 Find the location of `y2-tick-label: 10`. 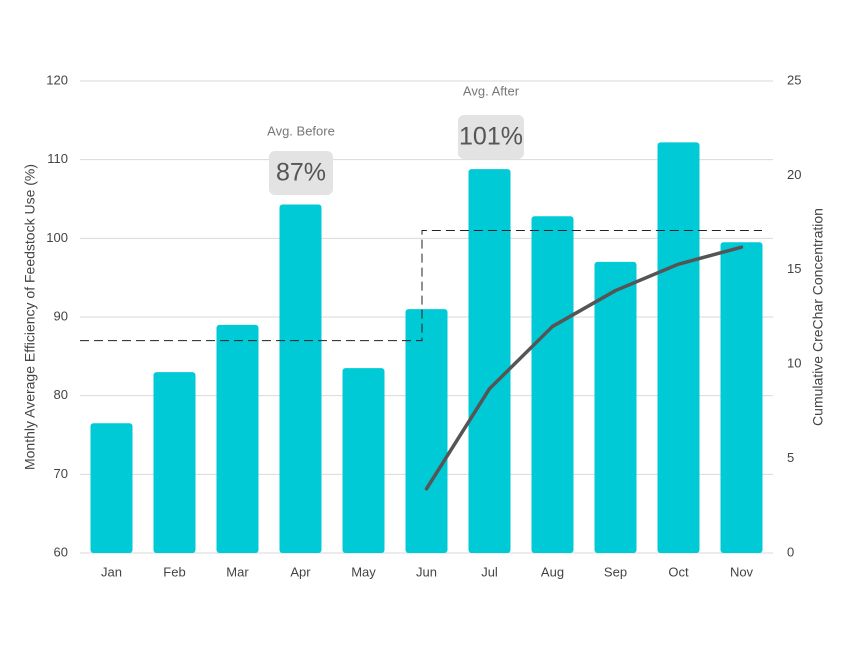

y2-tick-label: 10 is located at coordinates (794, 363).